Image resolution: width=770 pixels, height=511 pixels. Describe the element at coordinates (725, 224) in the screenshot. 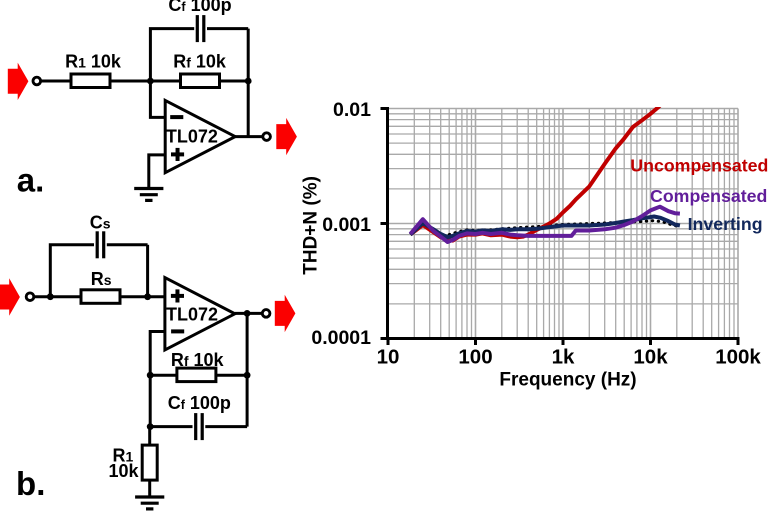

I see `svg-text: Inverting` at that location.